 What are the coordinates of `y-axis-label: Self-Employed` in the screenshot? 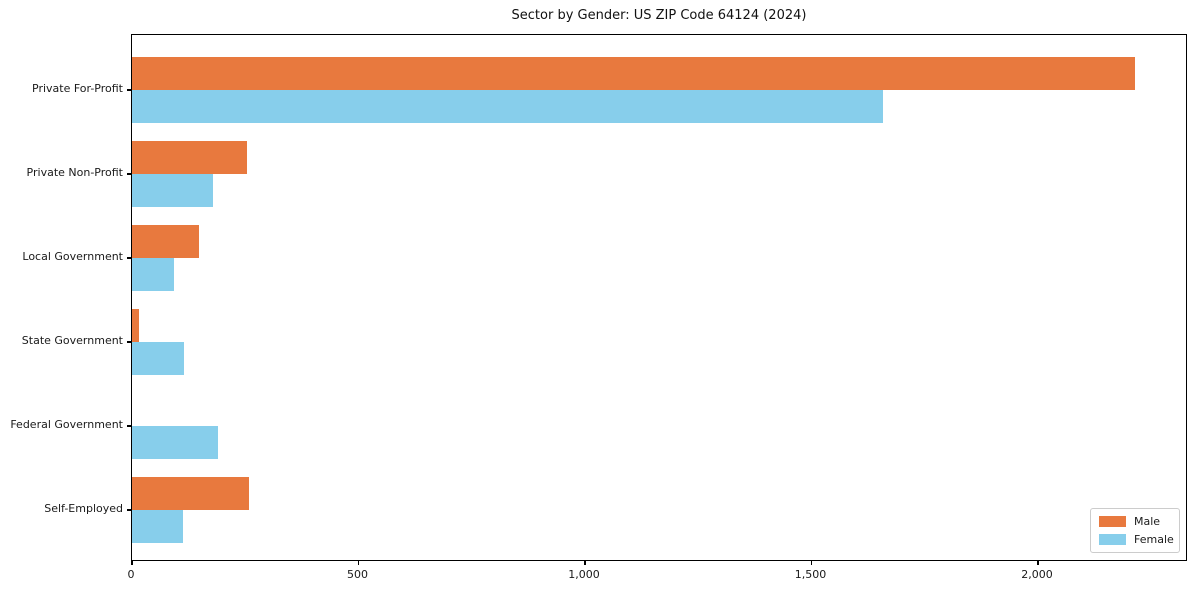 It's located at (83, 508).